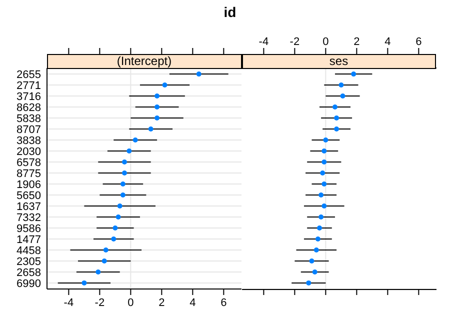  Describe the element at coordinates (28, 206) in the screenshot. I see `y-tick-label: 1637` at that location.